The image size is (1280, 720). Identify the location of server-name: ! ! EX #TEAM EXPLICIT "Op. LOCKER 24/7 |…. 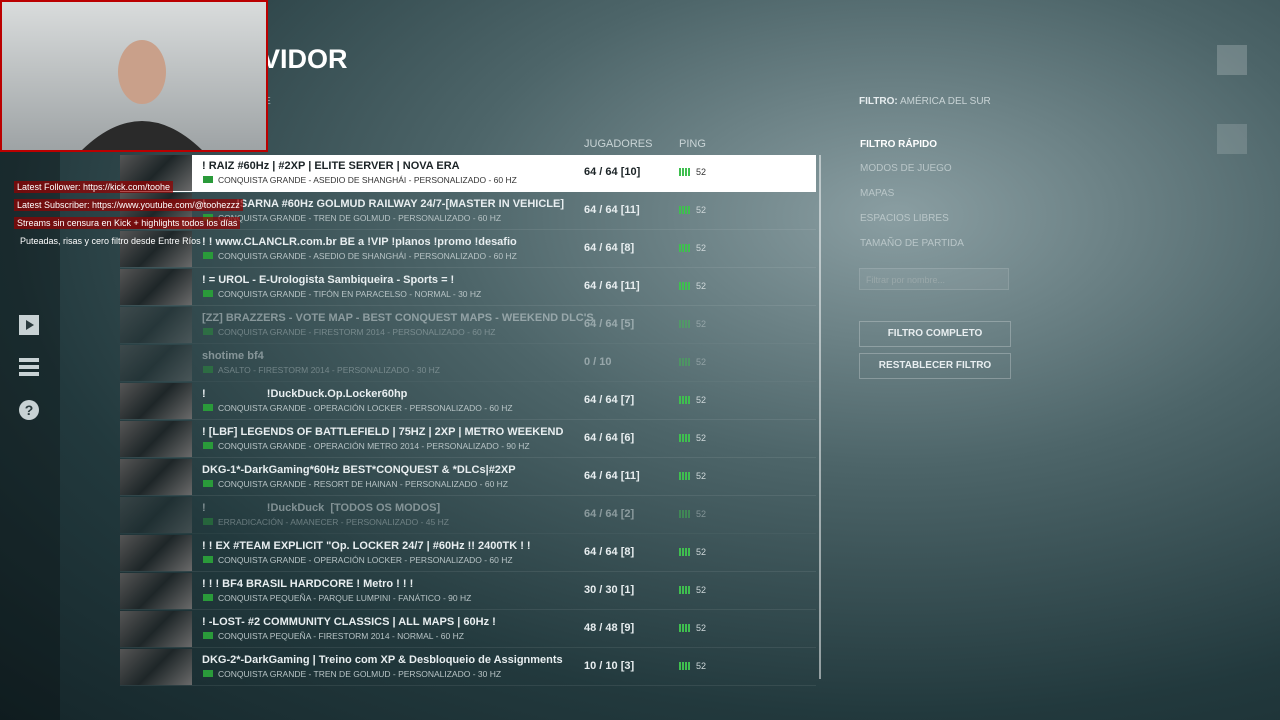
(366, 546).